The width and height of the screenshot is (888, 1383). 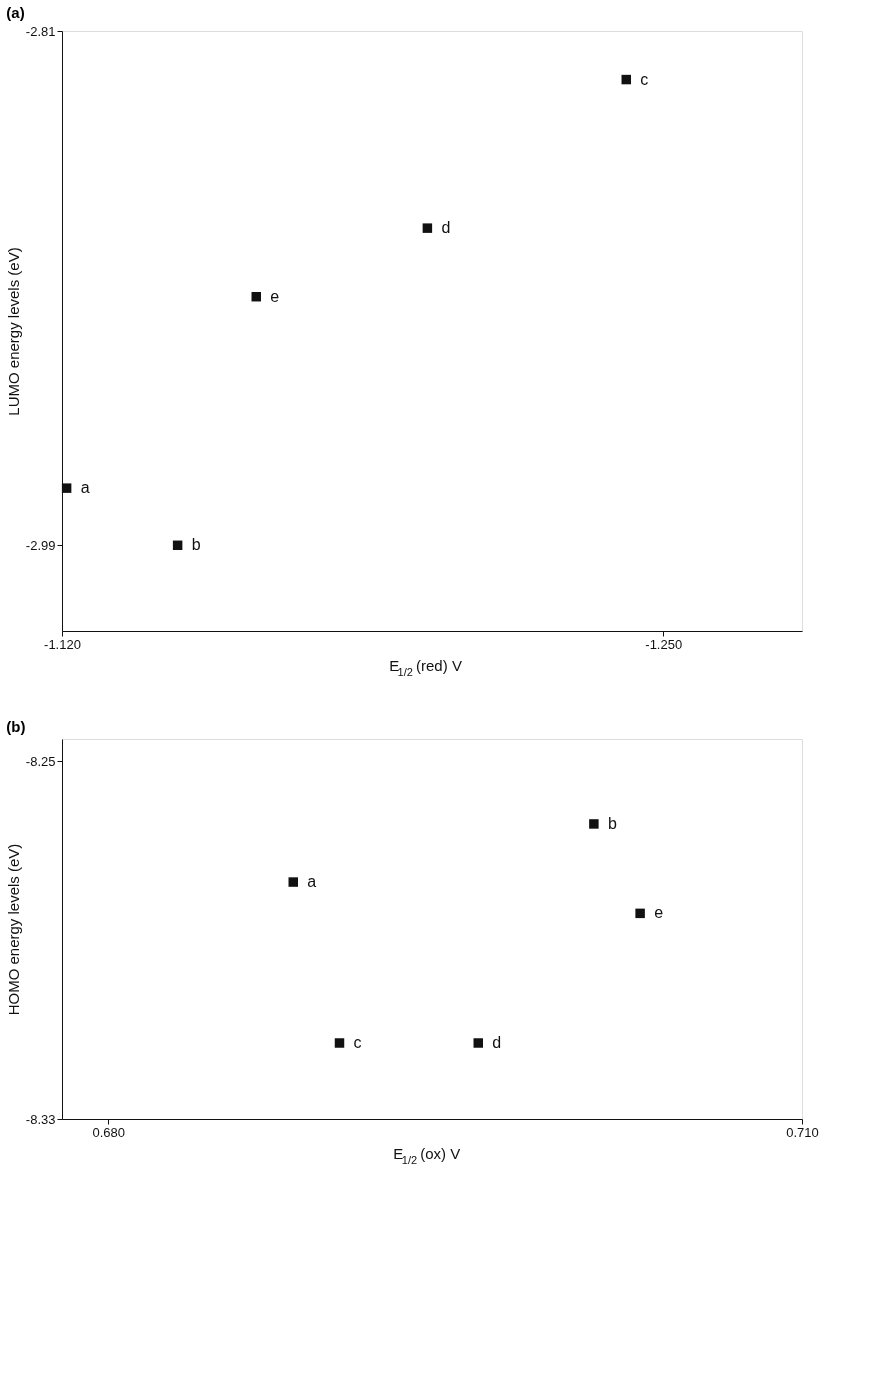 I want to click on x-tick-label: -1.120, so click(x=62, y=644).